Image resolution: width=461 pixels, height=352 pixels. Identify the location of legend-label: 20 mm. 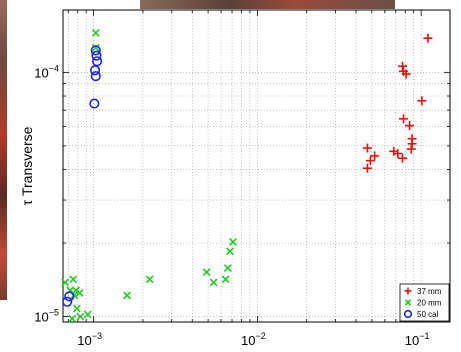
(429, 303).